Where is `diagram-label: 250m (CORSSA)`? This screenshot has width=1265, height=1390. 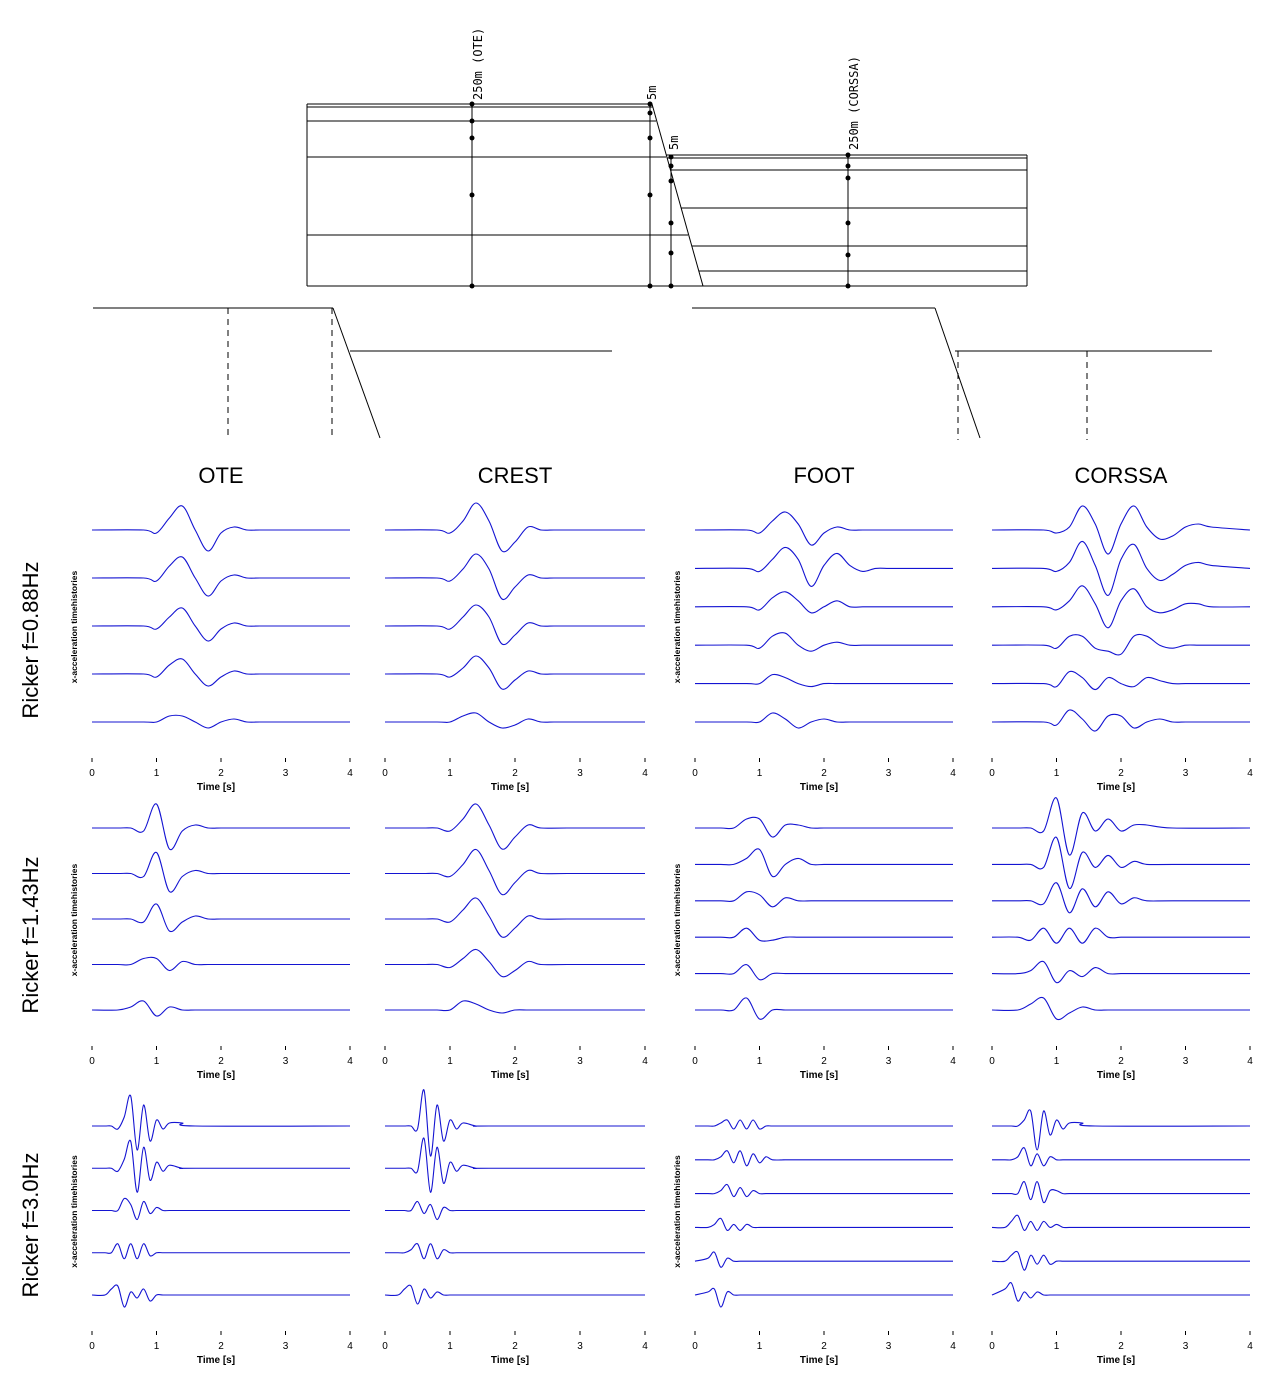
diagram-label: 250m (CORSSA) is located at coordinates (854, 103).